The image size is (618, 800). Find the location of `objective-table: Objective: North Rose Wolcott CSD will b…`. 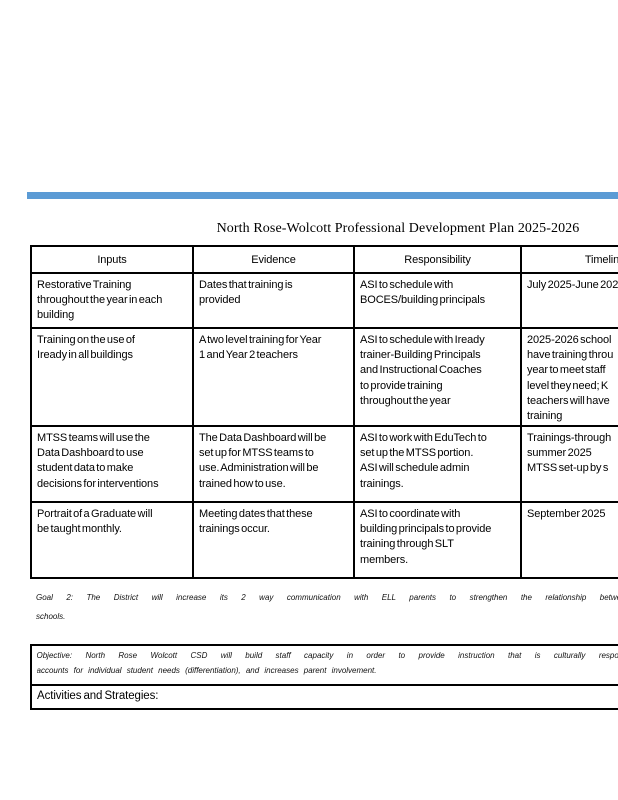

objective-table: Objective: North Rose Wolcott CSD will b… is located at coordinates (324, 677).